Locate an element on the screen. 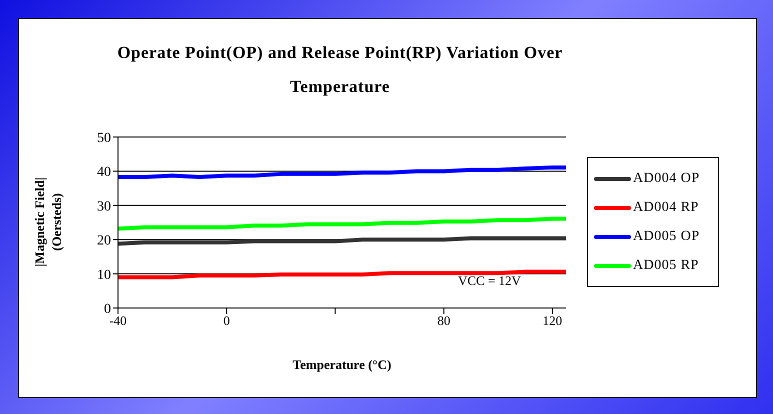  x-tick-label: 0 is located at coordinates (226, 320).